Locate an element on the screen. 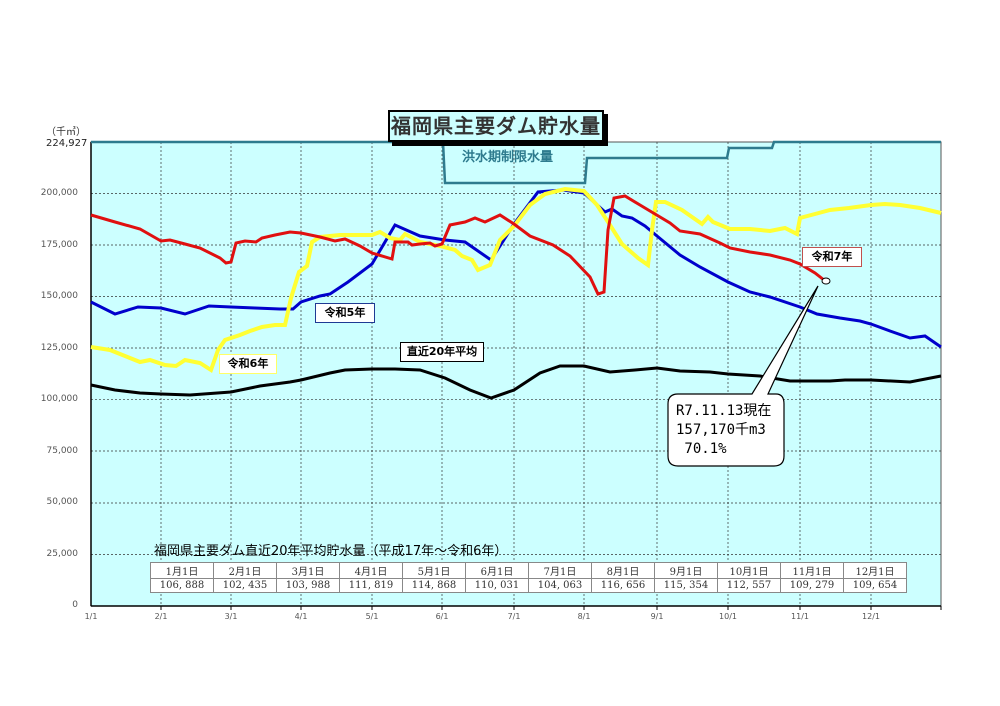  table-cell: 109, 279 is located at coordinates (812, 585).